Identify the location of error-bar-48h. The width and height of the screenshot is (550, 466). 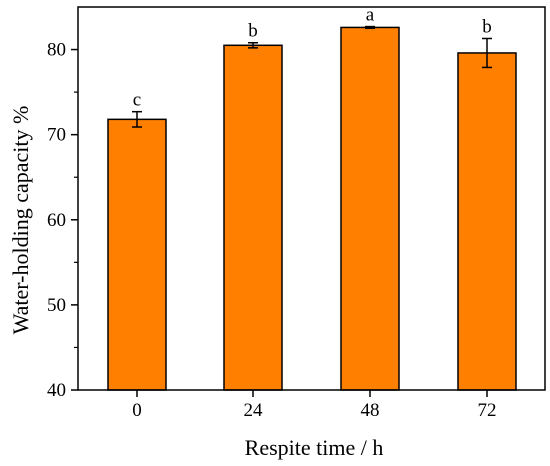
(370, 27).